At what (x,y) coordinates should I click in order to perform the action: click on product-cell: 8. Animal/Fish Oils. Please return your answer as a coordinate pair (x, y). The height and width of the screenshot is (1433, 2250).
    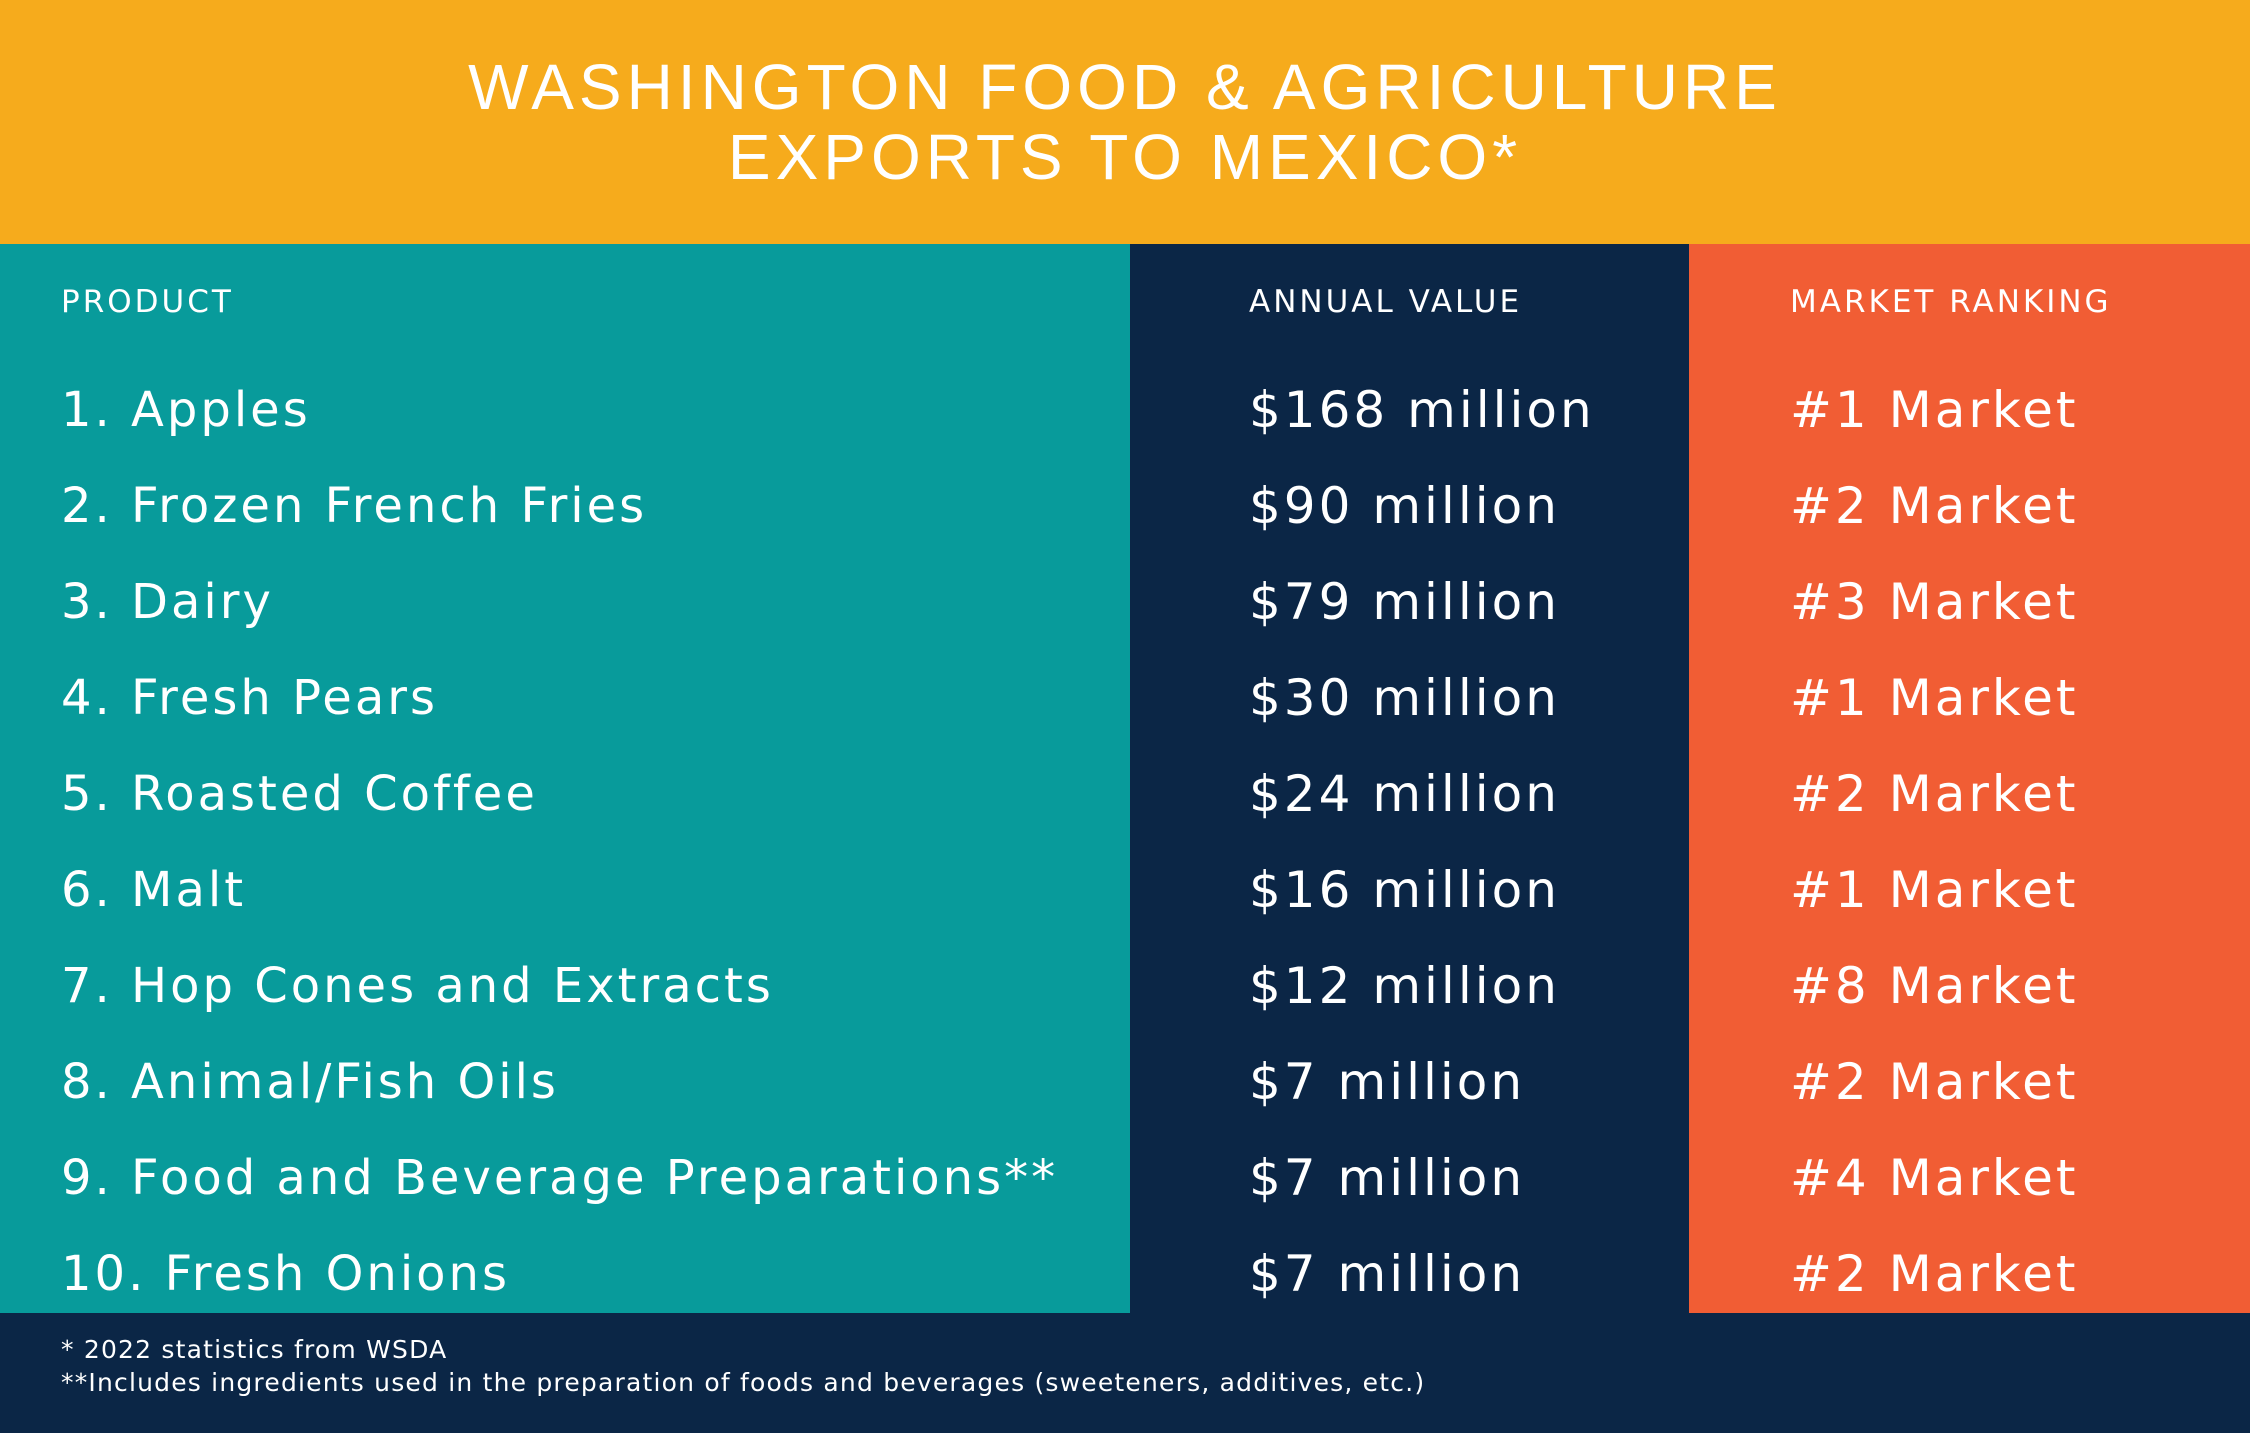
    Looking at the image, I should click on (310, 1082).